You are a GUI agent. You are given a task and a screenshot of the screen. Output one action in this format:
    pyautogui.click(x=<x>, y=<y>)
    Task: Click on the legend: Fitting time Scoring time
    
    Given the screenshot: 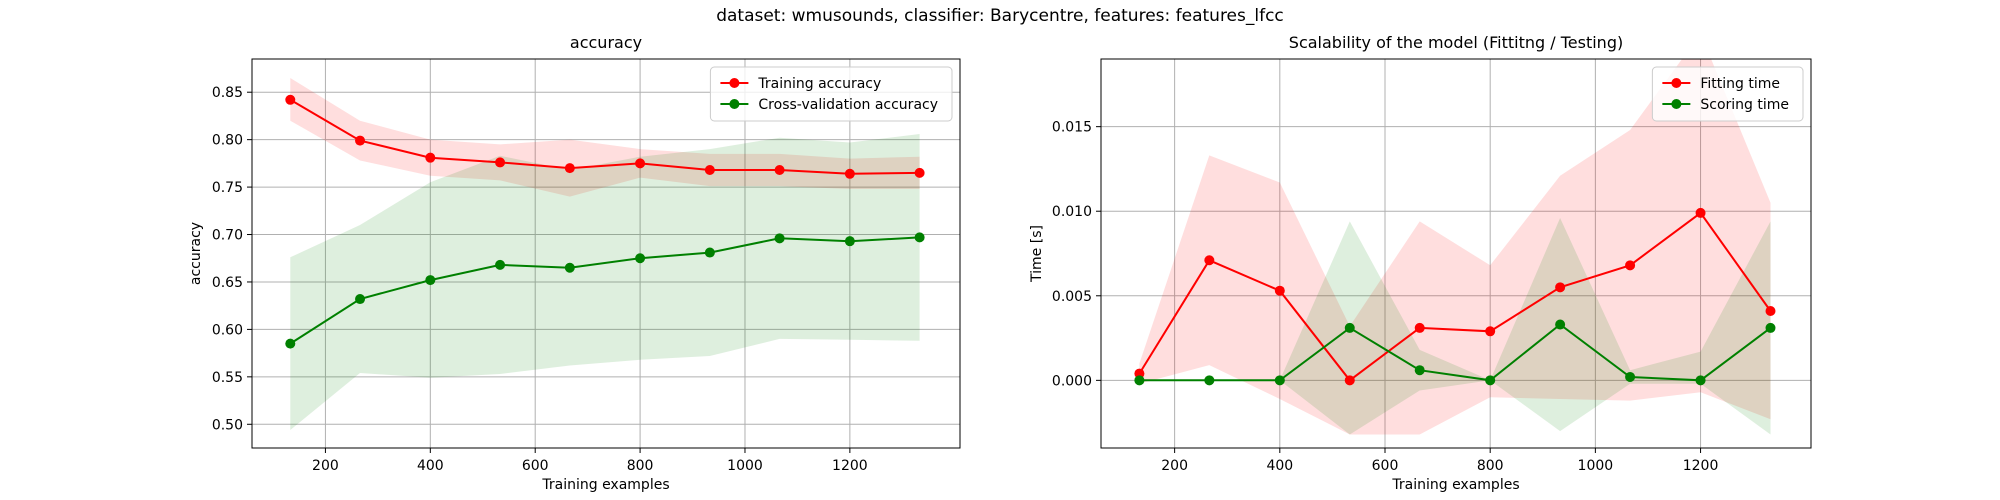 What is the action you would take?
    pyautogui.click(x=1727, y=94)
    